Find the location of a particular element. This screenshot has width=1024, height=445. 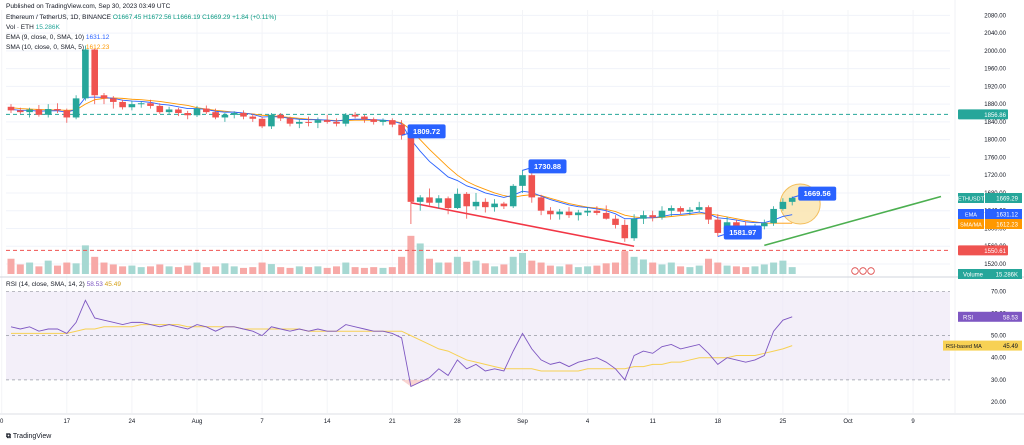

time-tick-label: 0 is located at coordinates (2, 422).